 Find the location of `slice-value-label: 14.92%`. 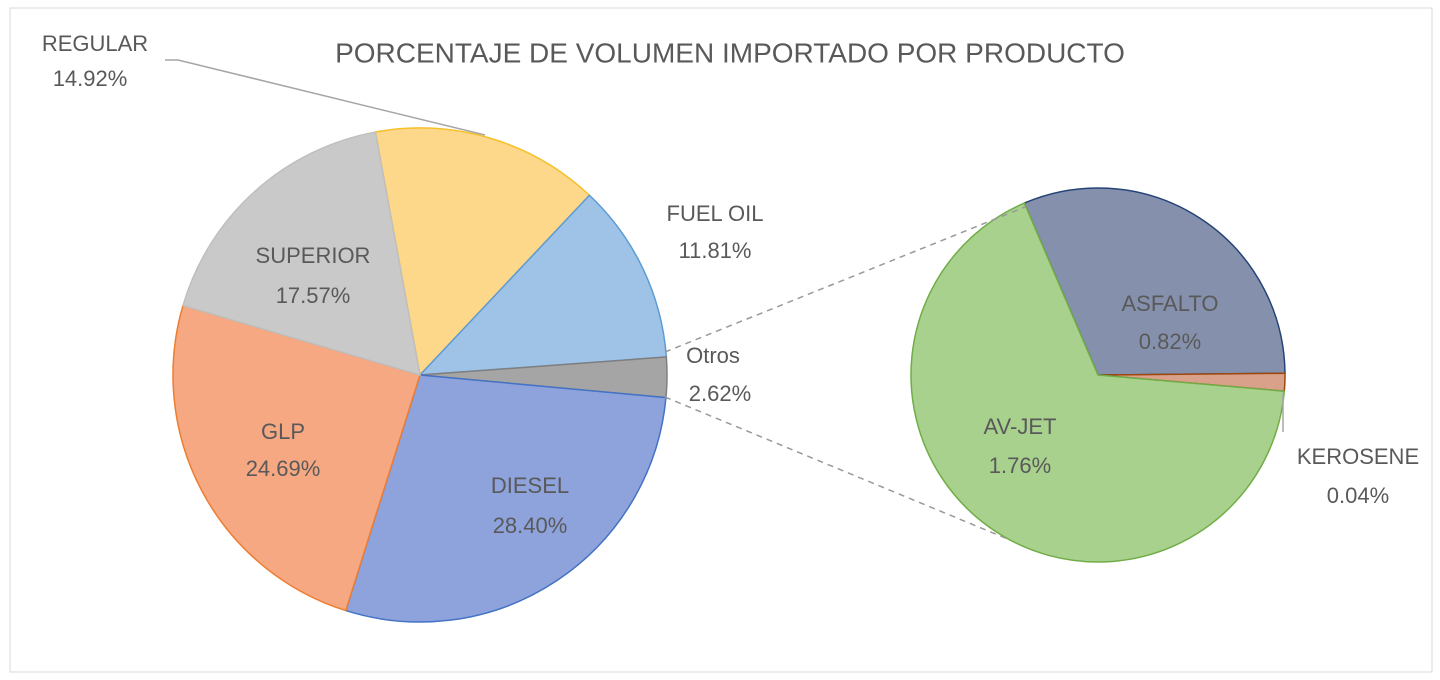

slice-value-label: 14.92% is located at coordinates (90, 78).